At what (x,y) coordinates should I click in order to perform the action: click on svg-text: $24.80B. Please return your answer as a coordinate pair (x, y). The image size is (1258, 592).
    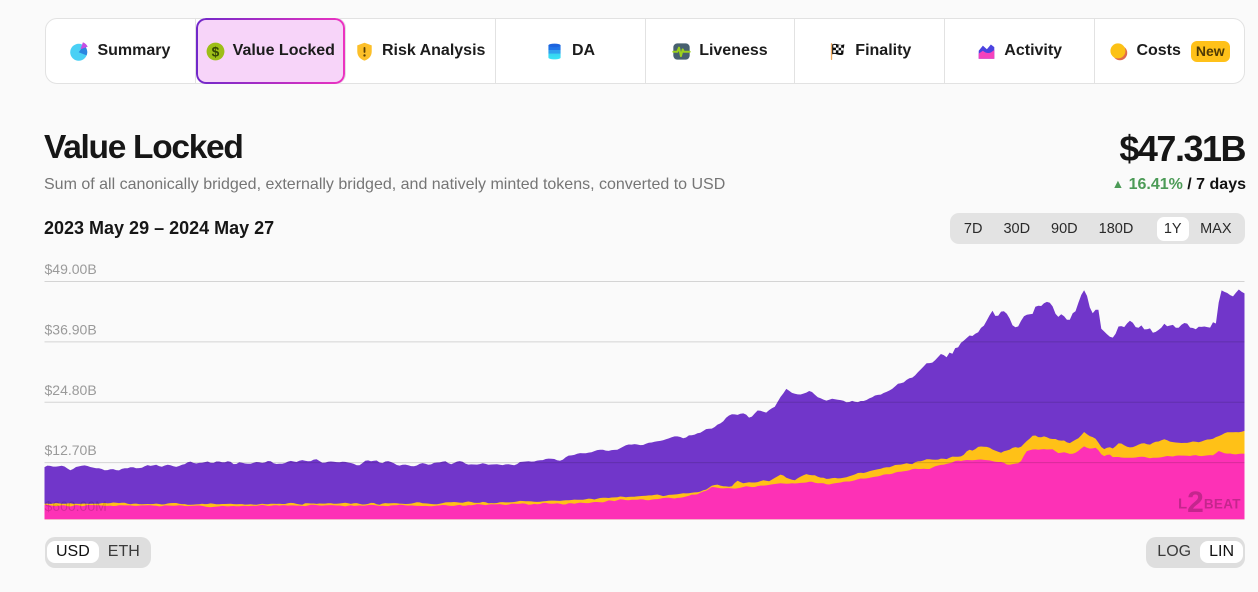
    Looking at the image, I should click on (71, 390).